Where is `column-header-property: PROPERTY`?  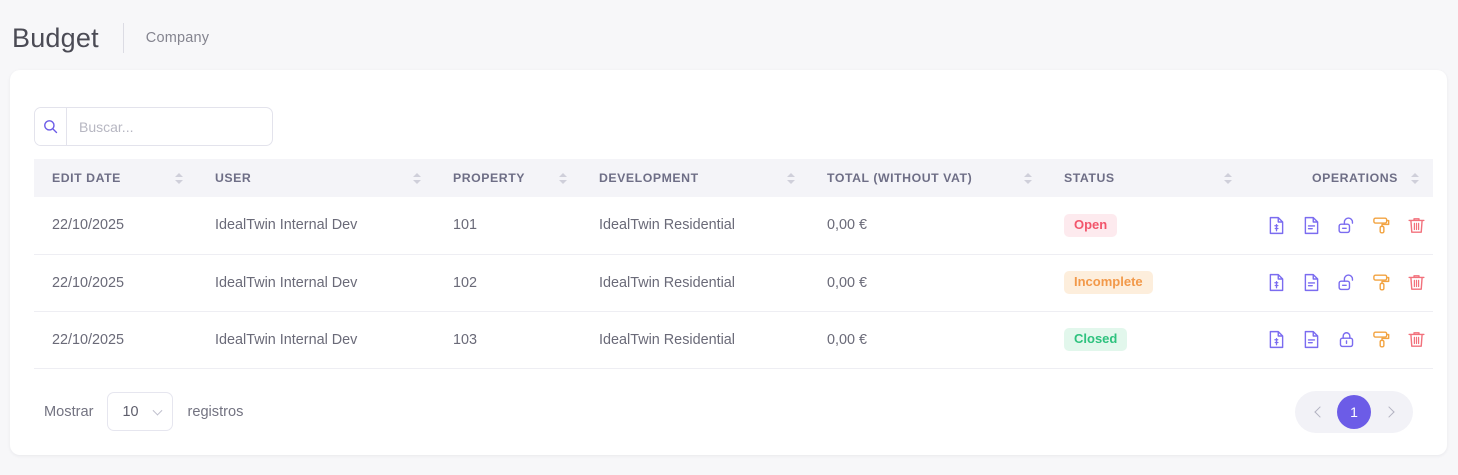 column-header-property: PROPERTY is located at coordinates (508, 178).